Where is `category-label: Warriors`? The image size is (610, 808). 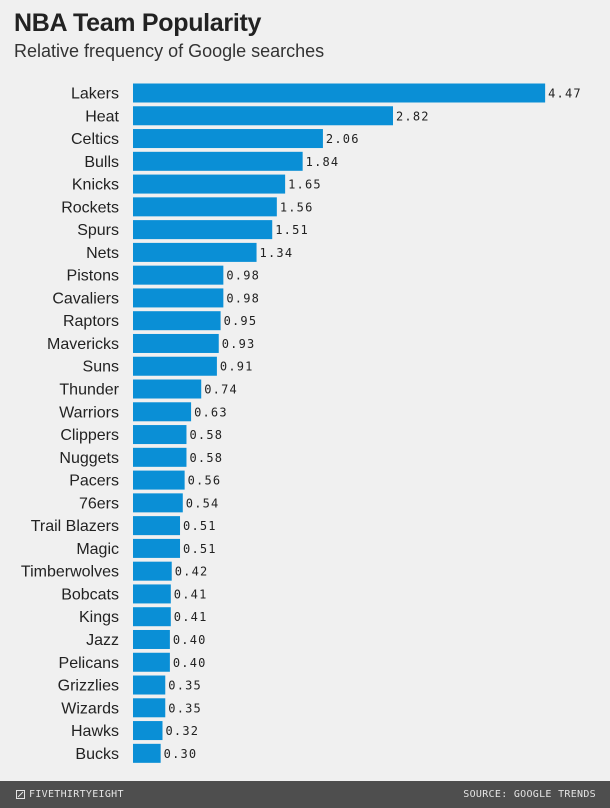 category-label: Warriors is located at coordinates (89, 412).